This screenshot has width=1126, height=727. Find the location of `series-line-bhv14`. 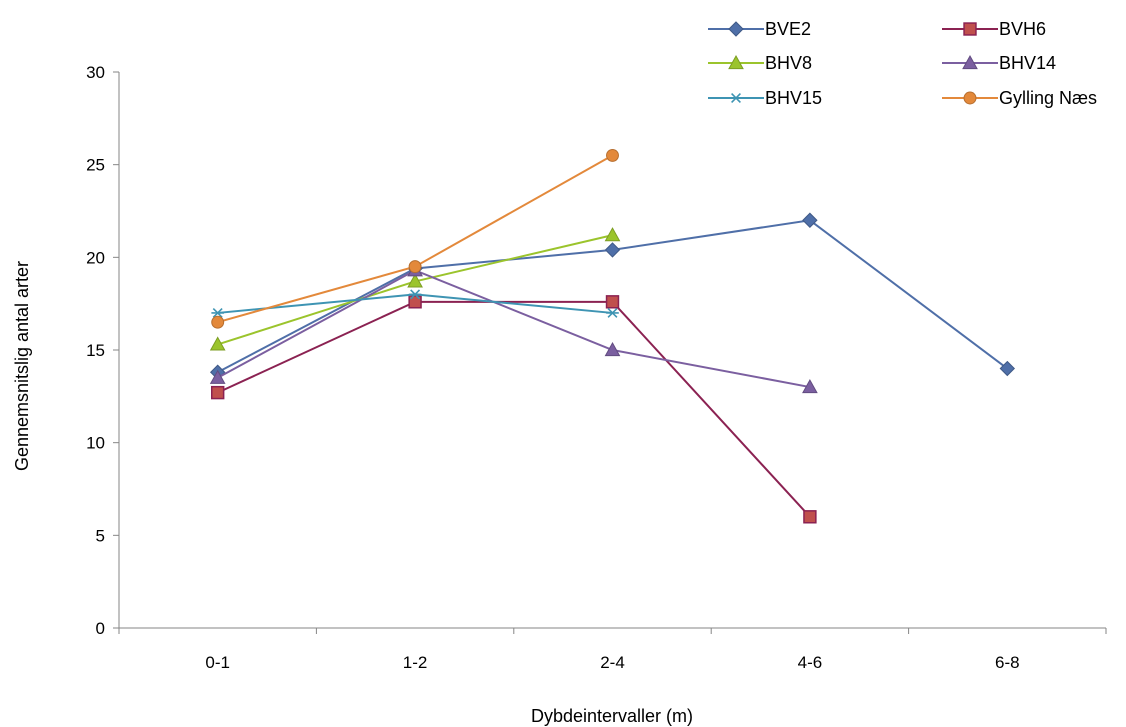

series-line-bhv14 is located at coordinates (514, 329).